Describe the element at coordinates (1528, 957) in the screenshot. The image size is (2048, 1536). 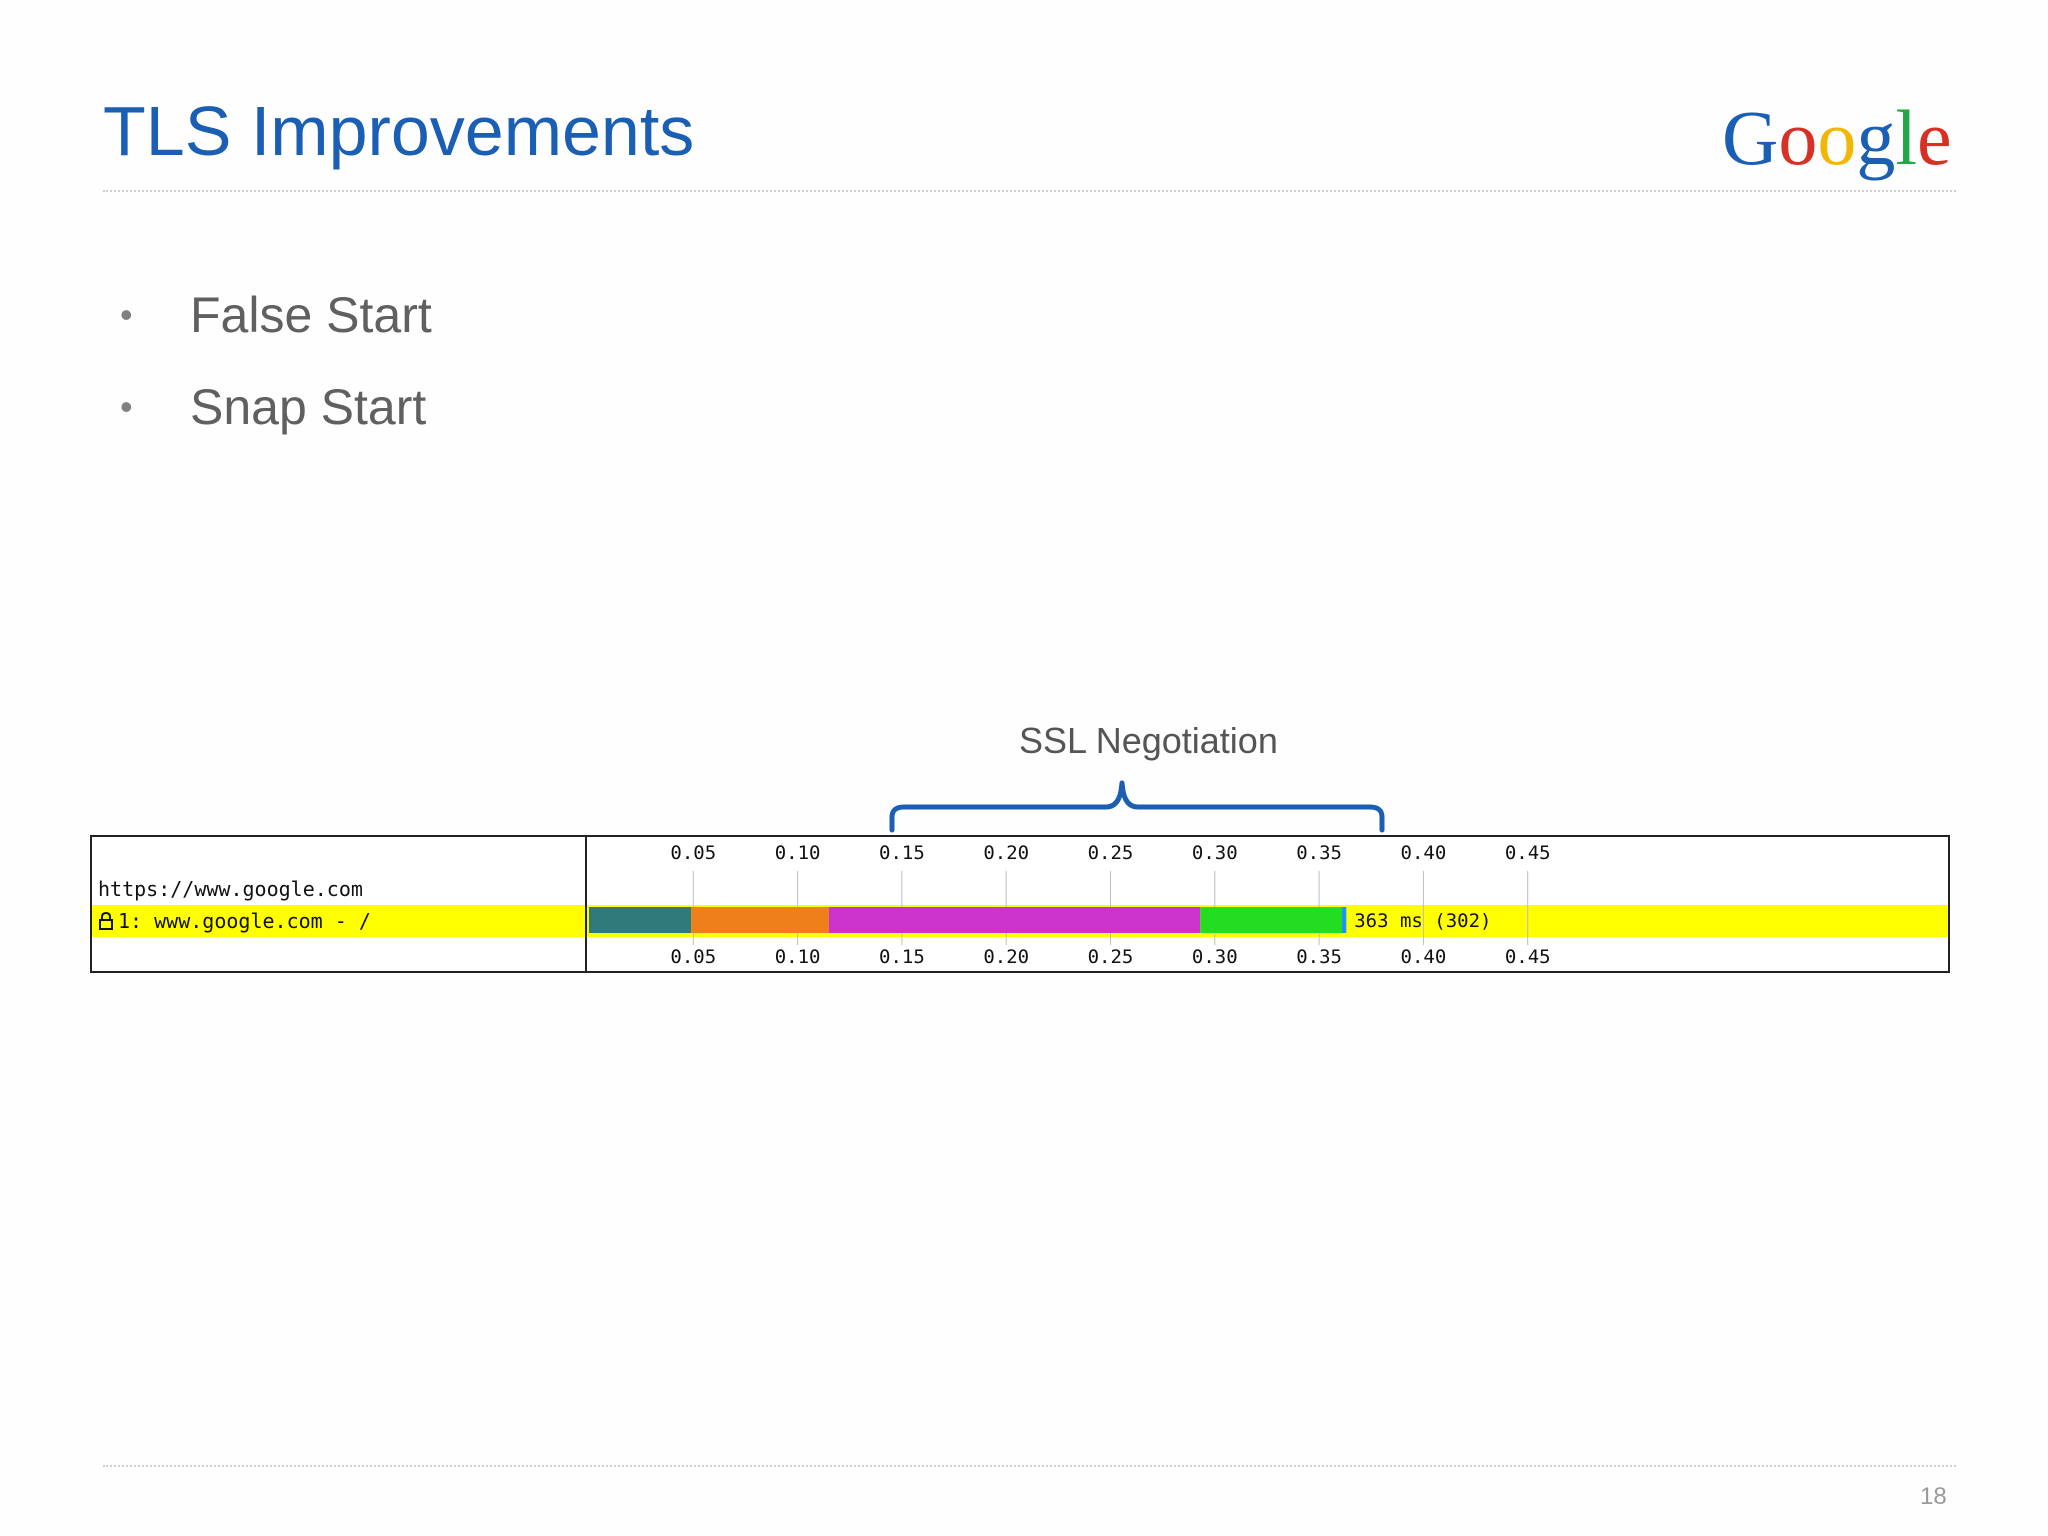
I see `tick-label-bottom: 0.45` at that location.